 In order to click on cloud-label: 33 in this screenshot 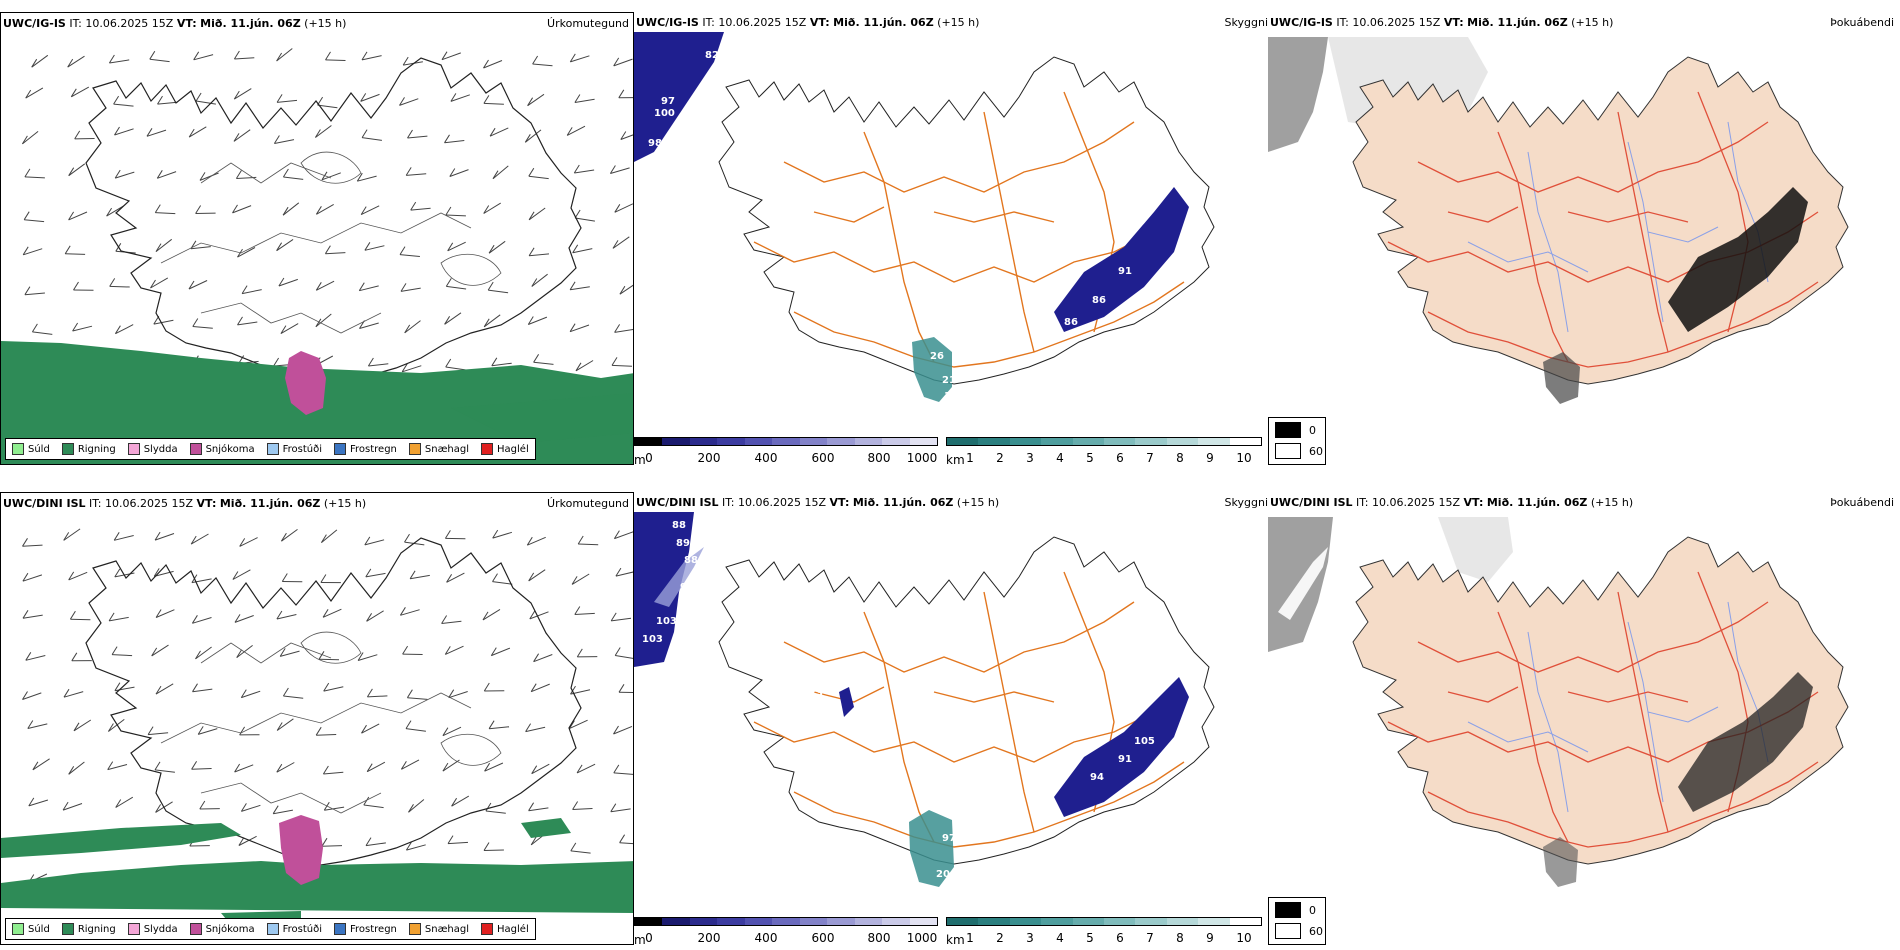, I will do `click(816, 693)`.